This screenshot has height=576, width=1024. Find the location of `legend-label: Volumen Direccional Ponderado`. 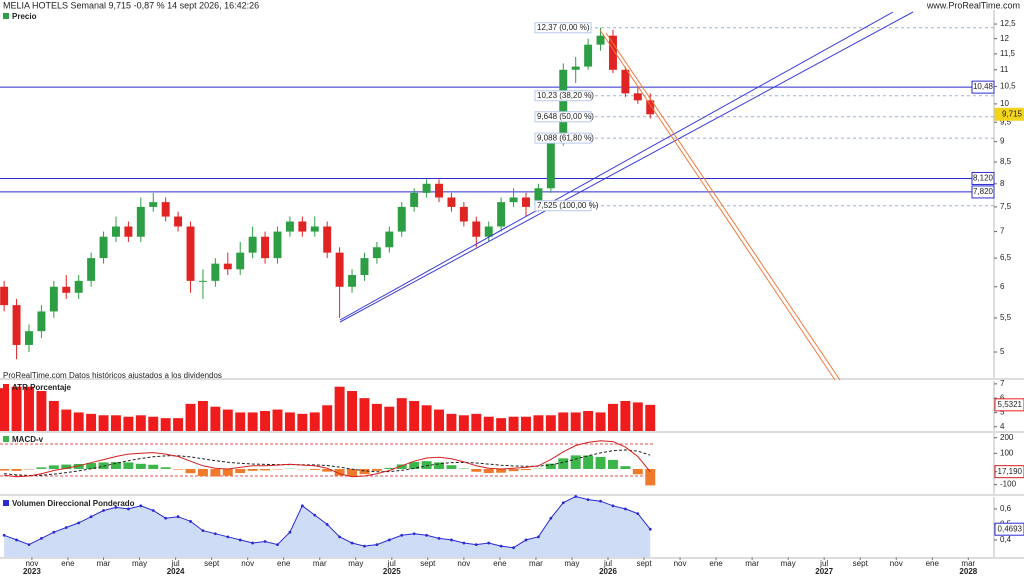

legend-label: Volumen Direccional Ponderado is located at coordinates (73, 503).